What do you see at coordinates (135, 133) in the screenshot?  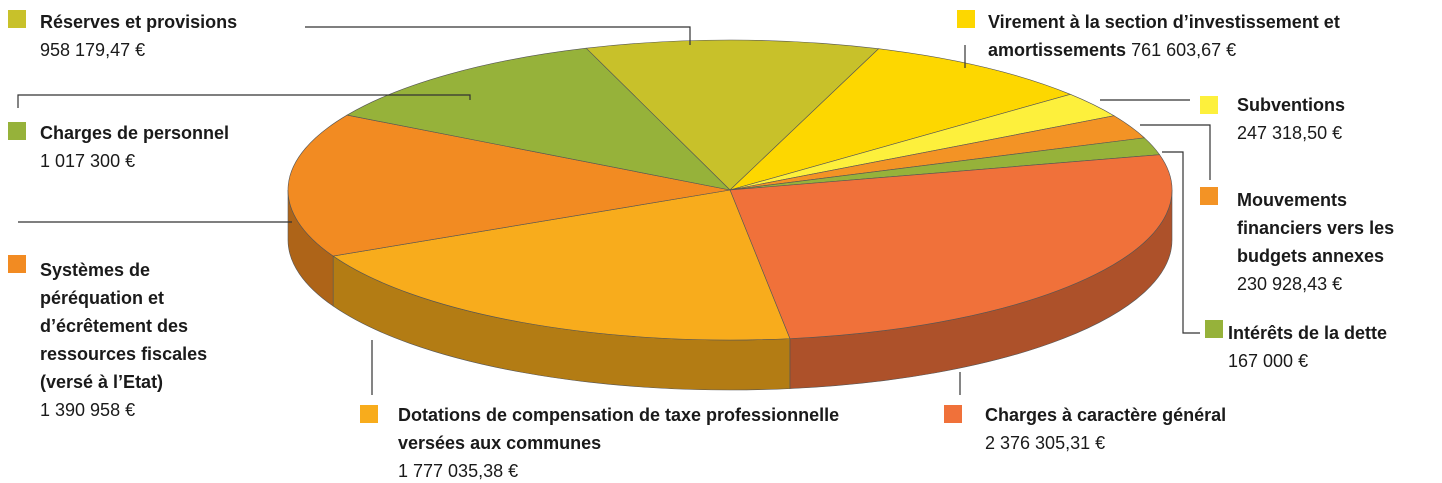 I see `category-name: Charges de personnel` at bounding box center [135, 133].